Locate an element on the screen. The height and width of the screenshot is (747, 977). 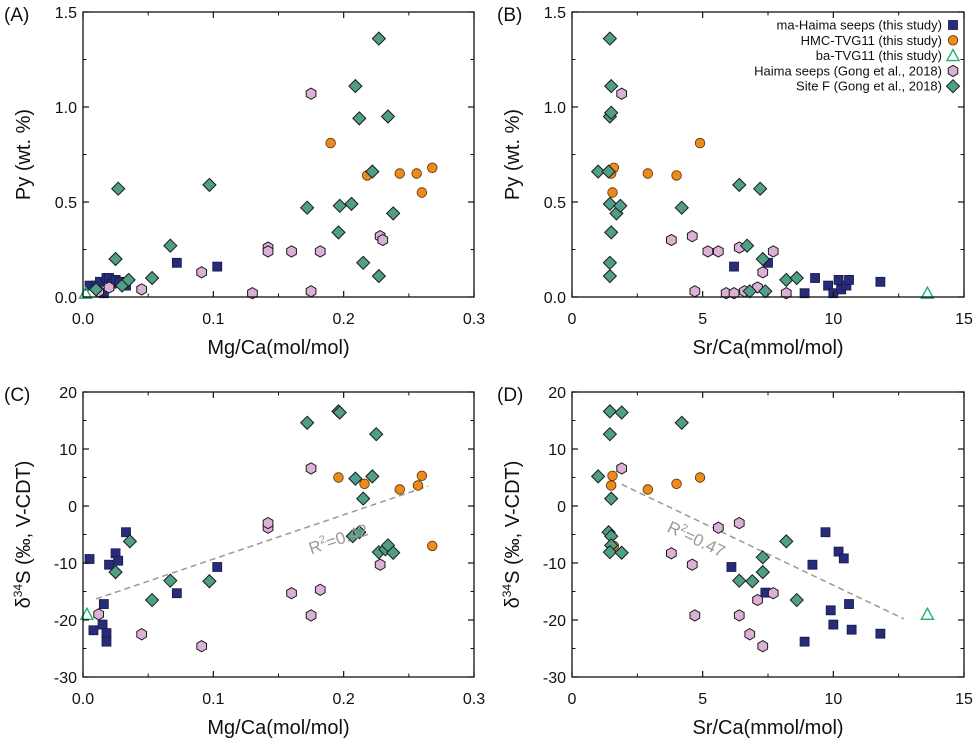
y-tick-label: 1.0 is located at coordinates (555, 108).